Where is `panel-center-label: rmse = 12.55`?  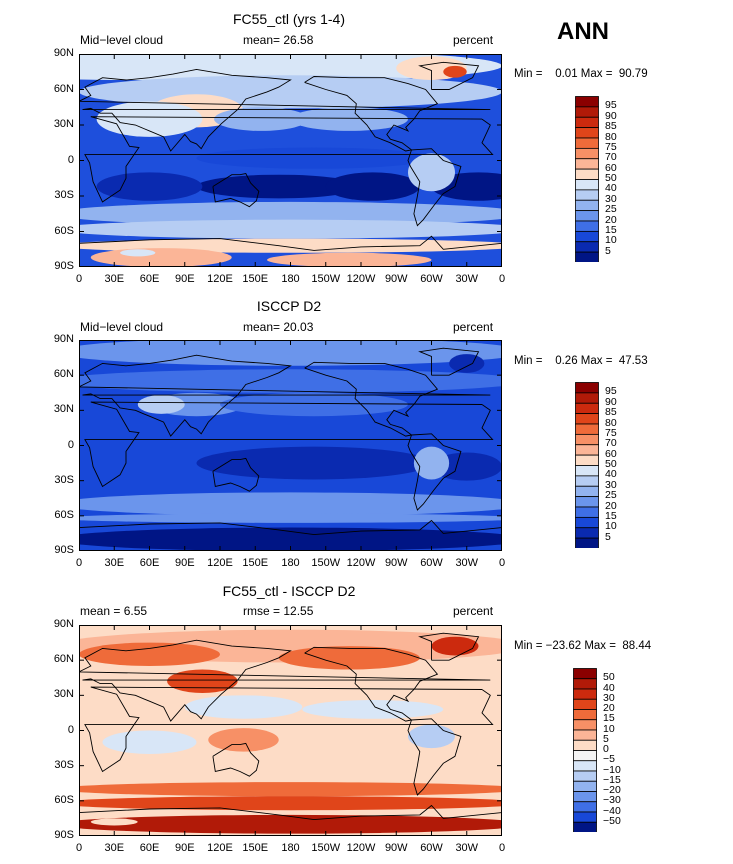 panel-center-label: rmse = 12.55 is located at coordinates (278, 611).